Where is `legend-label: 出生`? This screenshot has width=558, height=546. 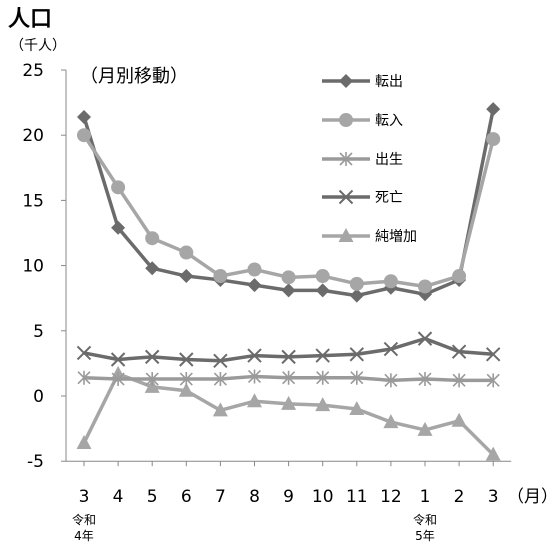 legend-label: 出生 is located at coordinates (389, 160).